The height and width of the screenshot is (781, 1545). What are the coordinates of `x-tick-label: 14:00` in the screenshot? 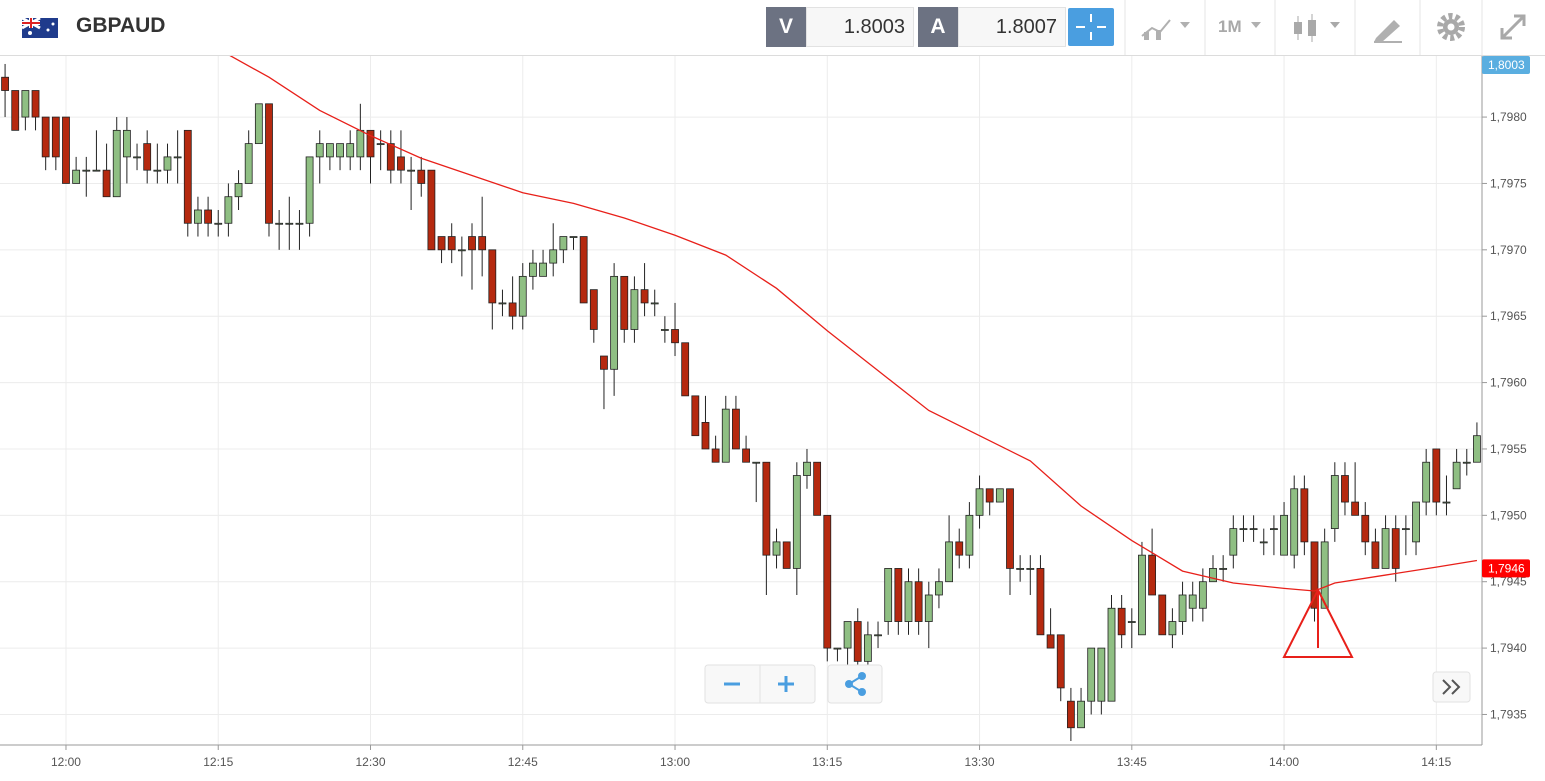 It's located at (1284, 762).